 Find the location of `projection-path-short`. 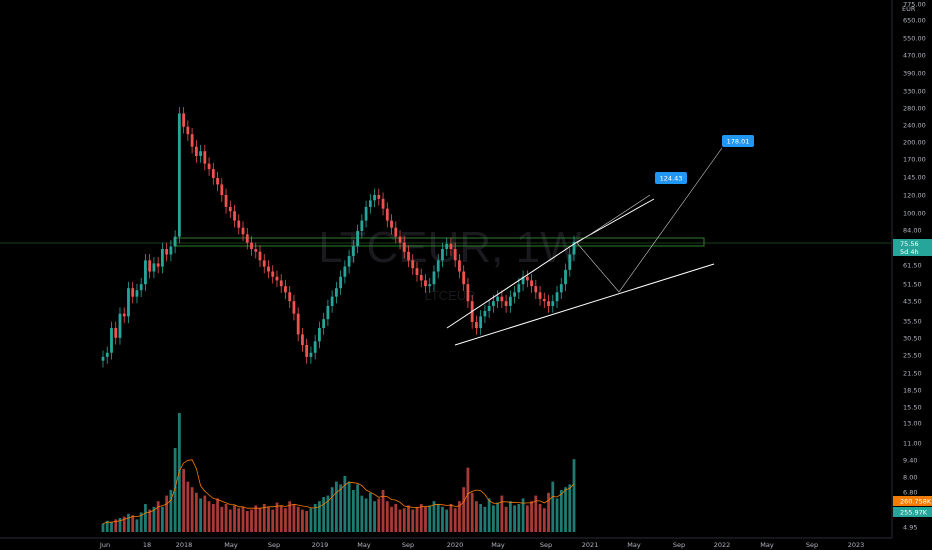

projection-path-short is located at coordinates (613, 219).